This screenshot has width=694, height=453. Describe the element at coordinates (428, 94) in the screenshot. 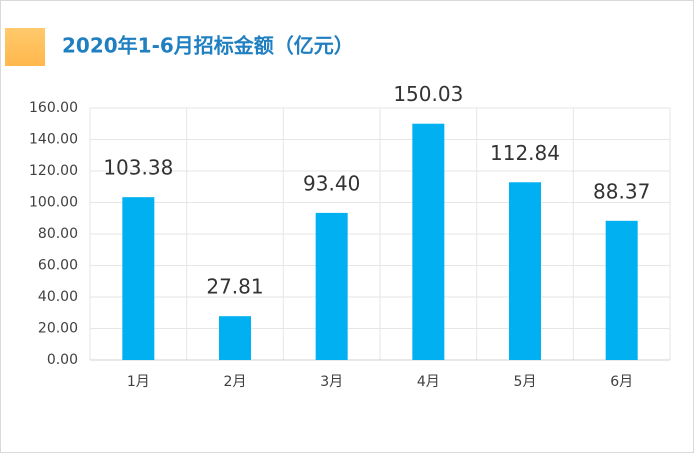

I see `value-label: 150.03` at that location.